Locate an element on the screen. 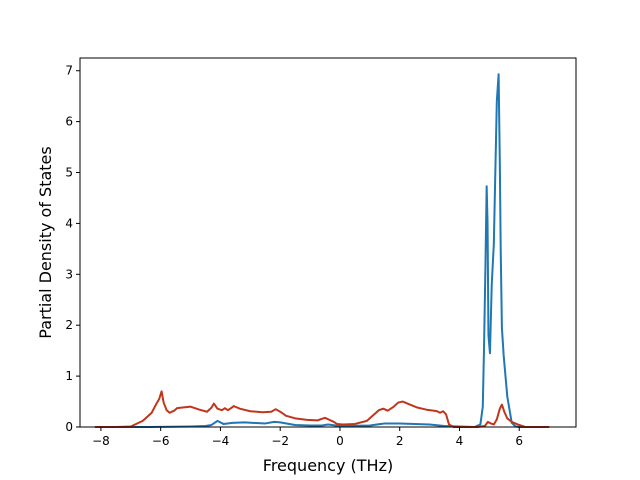 The height and width of the screenshot is (480, 640). x-tick-label: 6 is located at coordinates (519, 441).